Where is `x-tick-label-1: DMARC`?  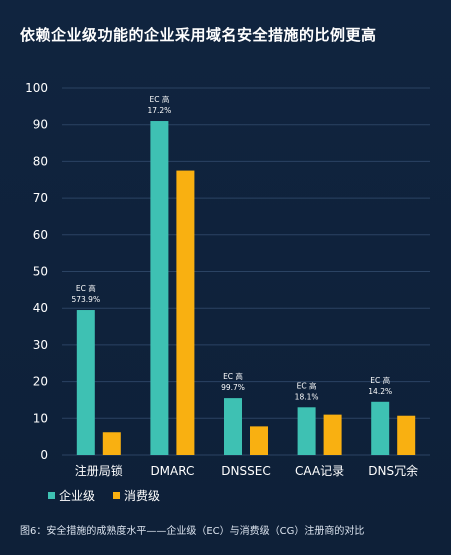
x-tick-label-1: DMARC is located at coordinates (172, 471).